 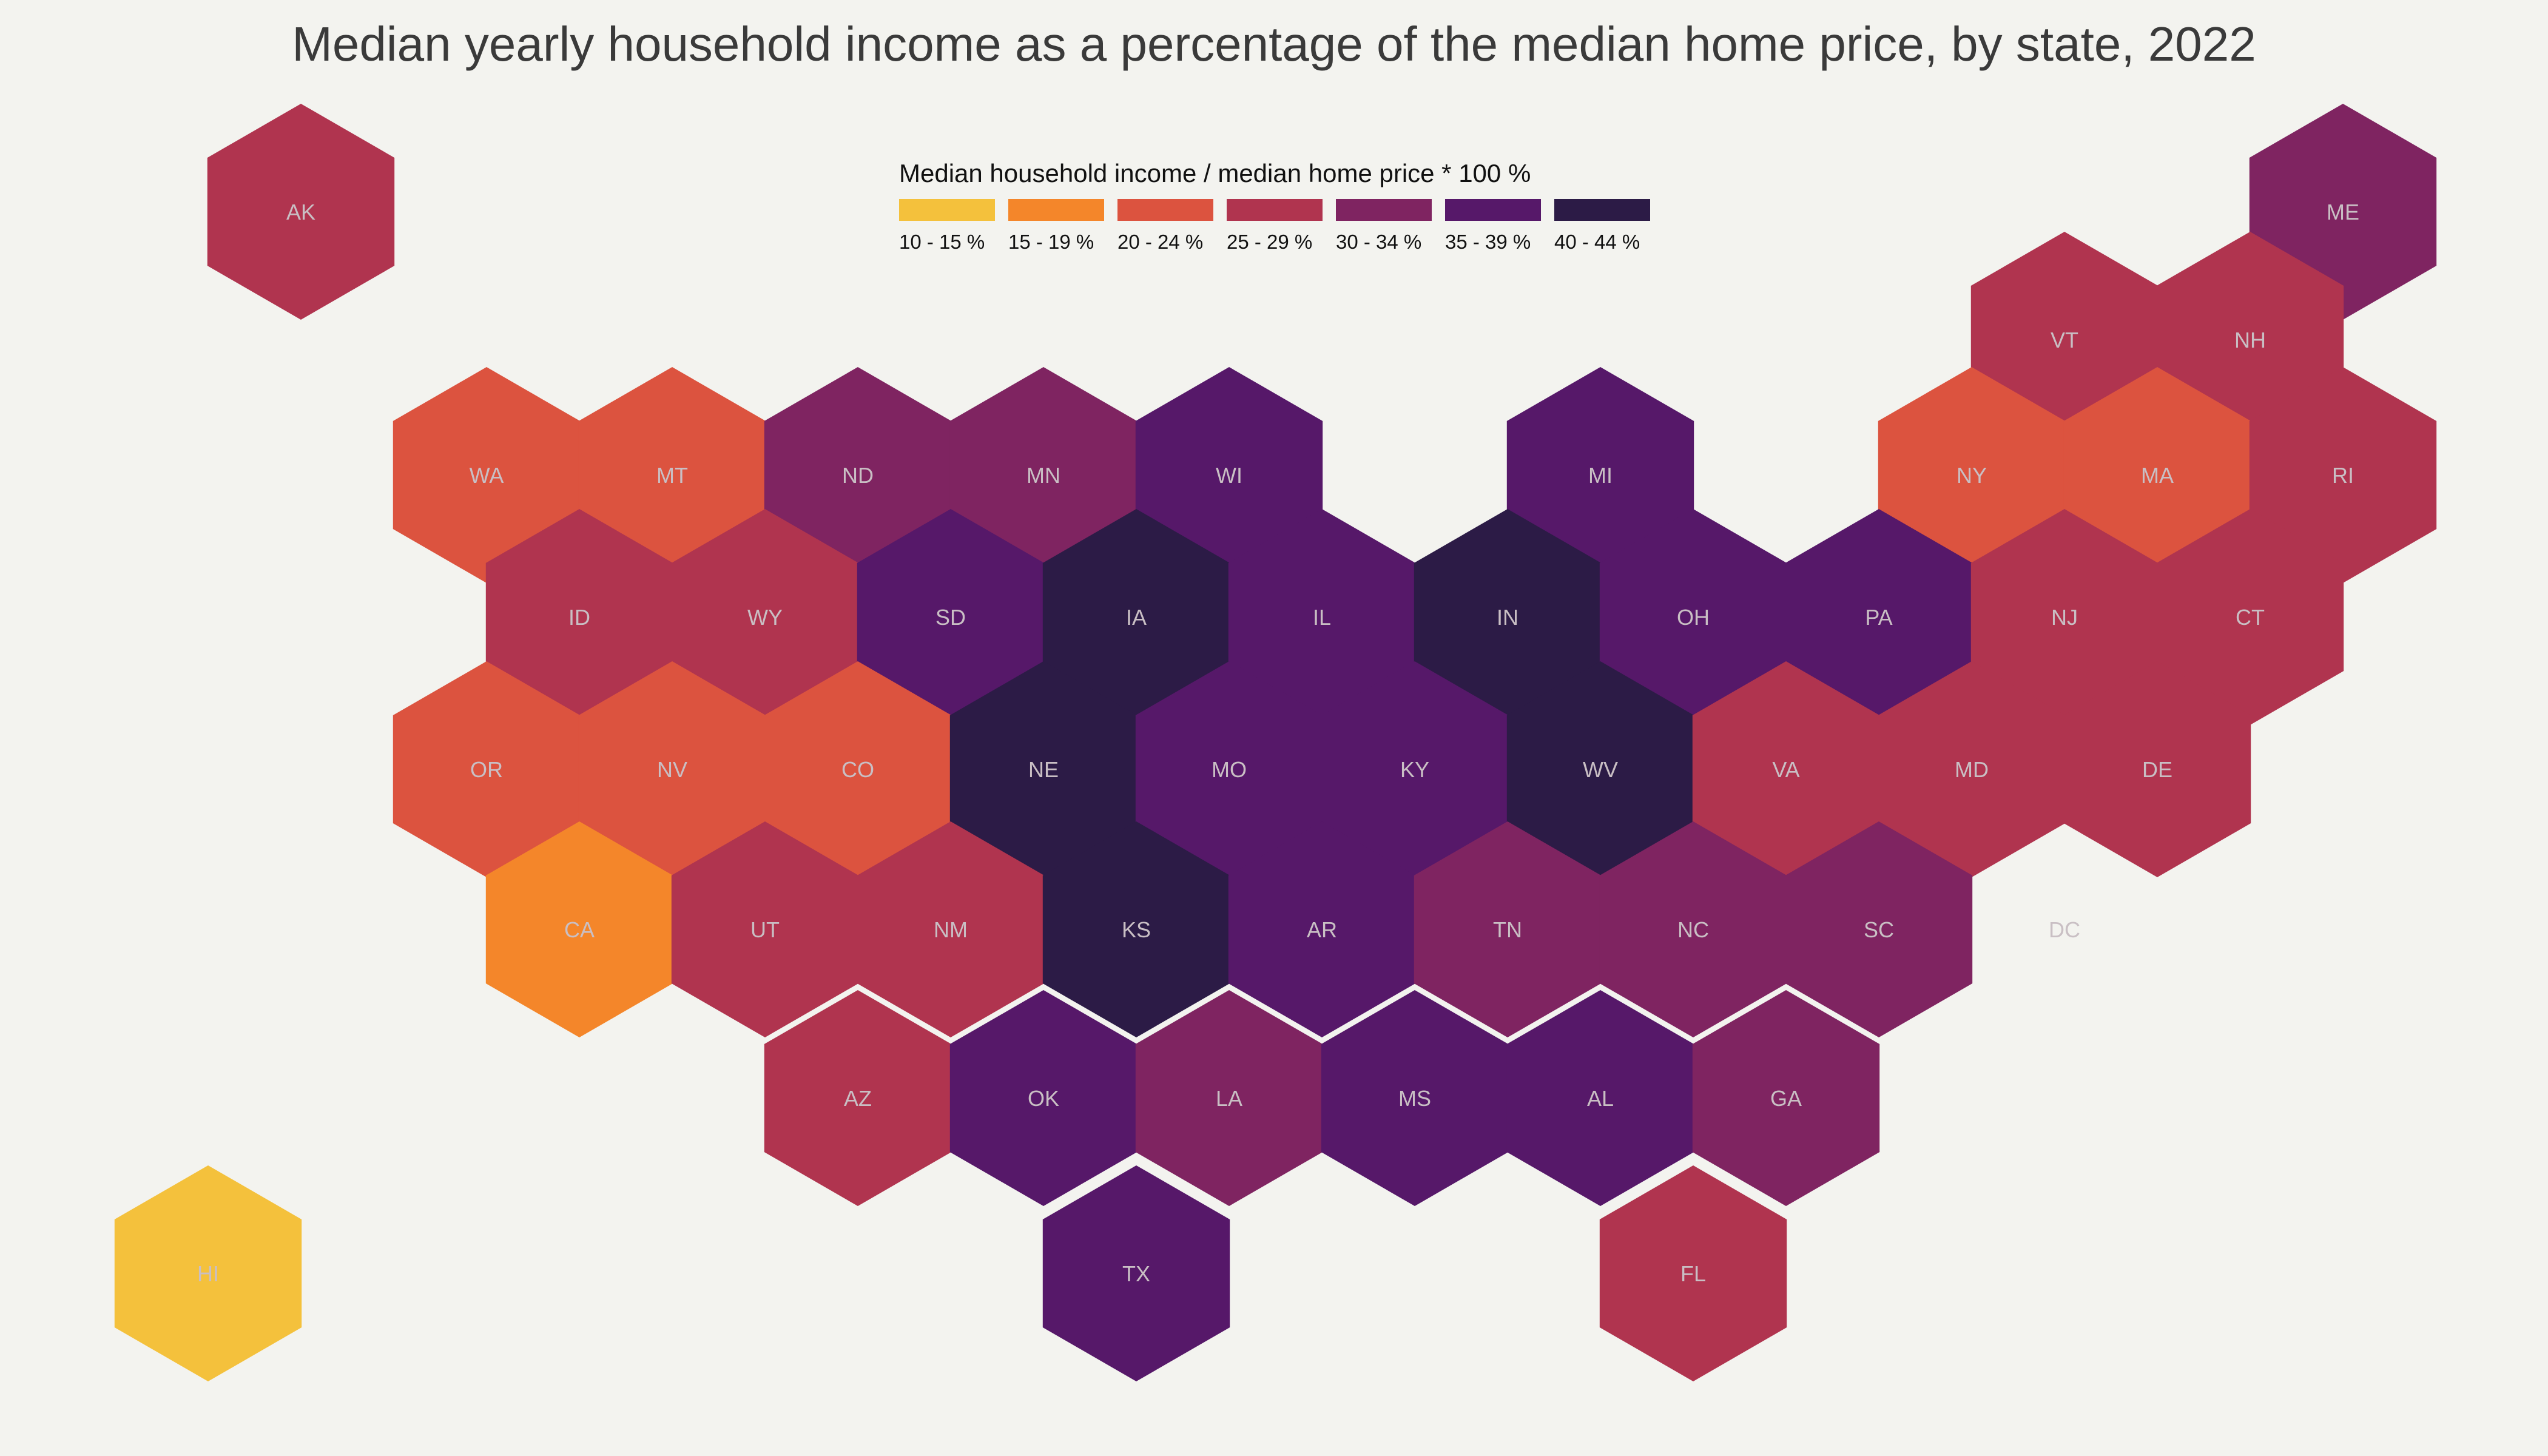 I want to click on state-nd: ND, so click(x=858, y=475).